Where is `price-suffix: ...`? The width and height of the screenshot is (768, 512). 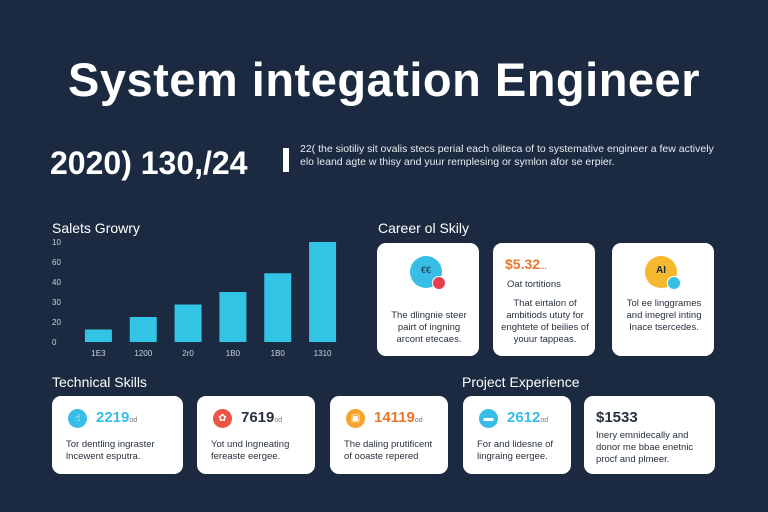
price-suffix: ... is located at coordinates (543, 266).